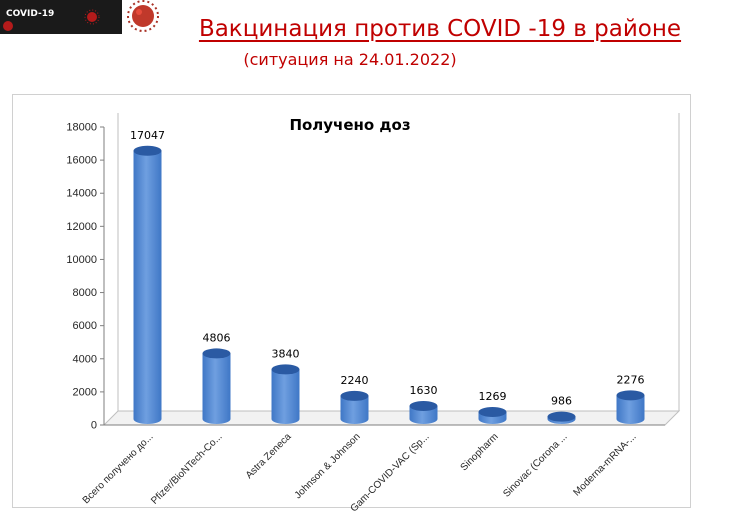  What do you see at coordinates (85, 326) in the screenshot?
I see `y-tick-label: 6000` at bounding box center [85, 326].